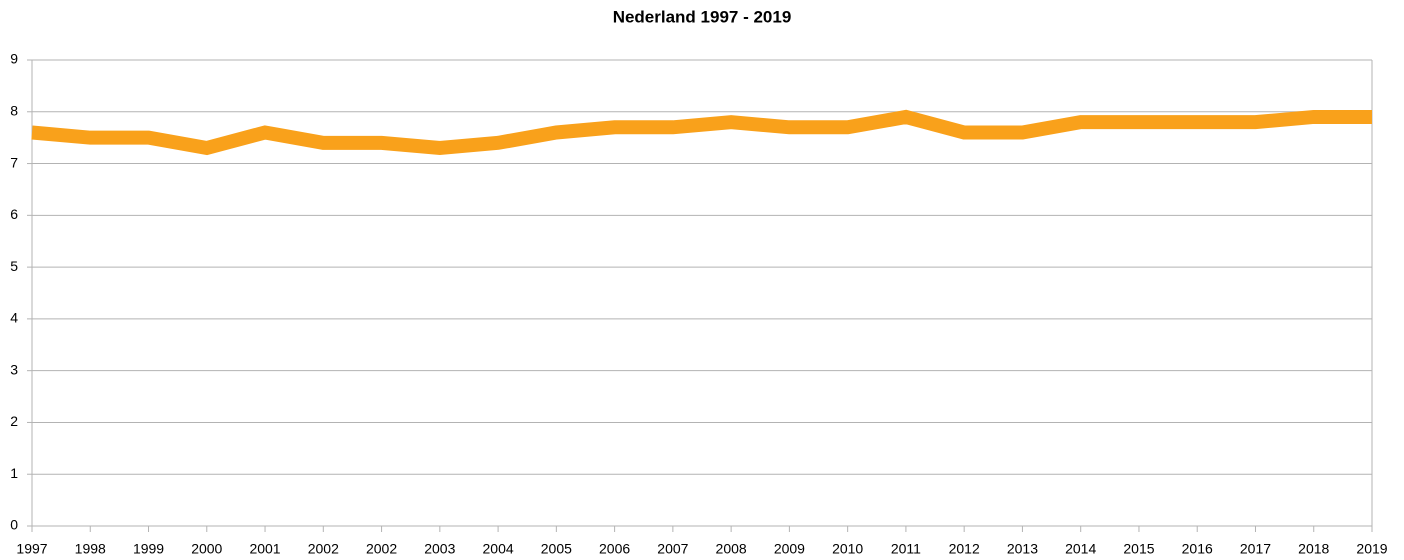 This screenshot has height=560, width=1404. Describe the element at coordinates (14, 473) in the screenshot. I see `y-tick-label: 1` at that location.